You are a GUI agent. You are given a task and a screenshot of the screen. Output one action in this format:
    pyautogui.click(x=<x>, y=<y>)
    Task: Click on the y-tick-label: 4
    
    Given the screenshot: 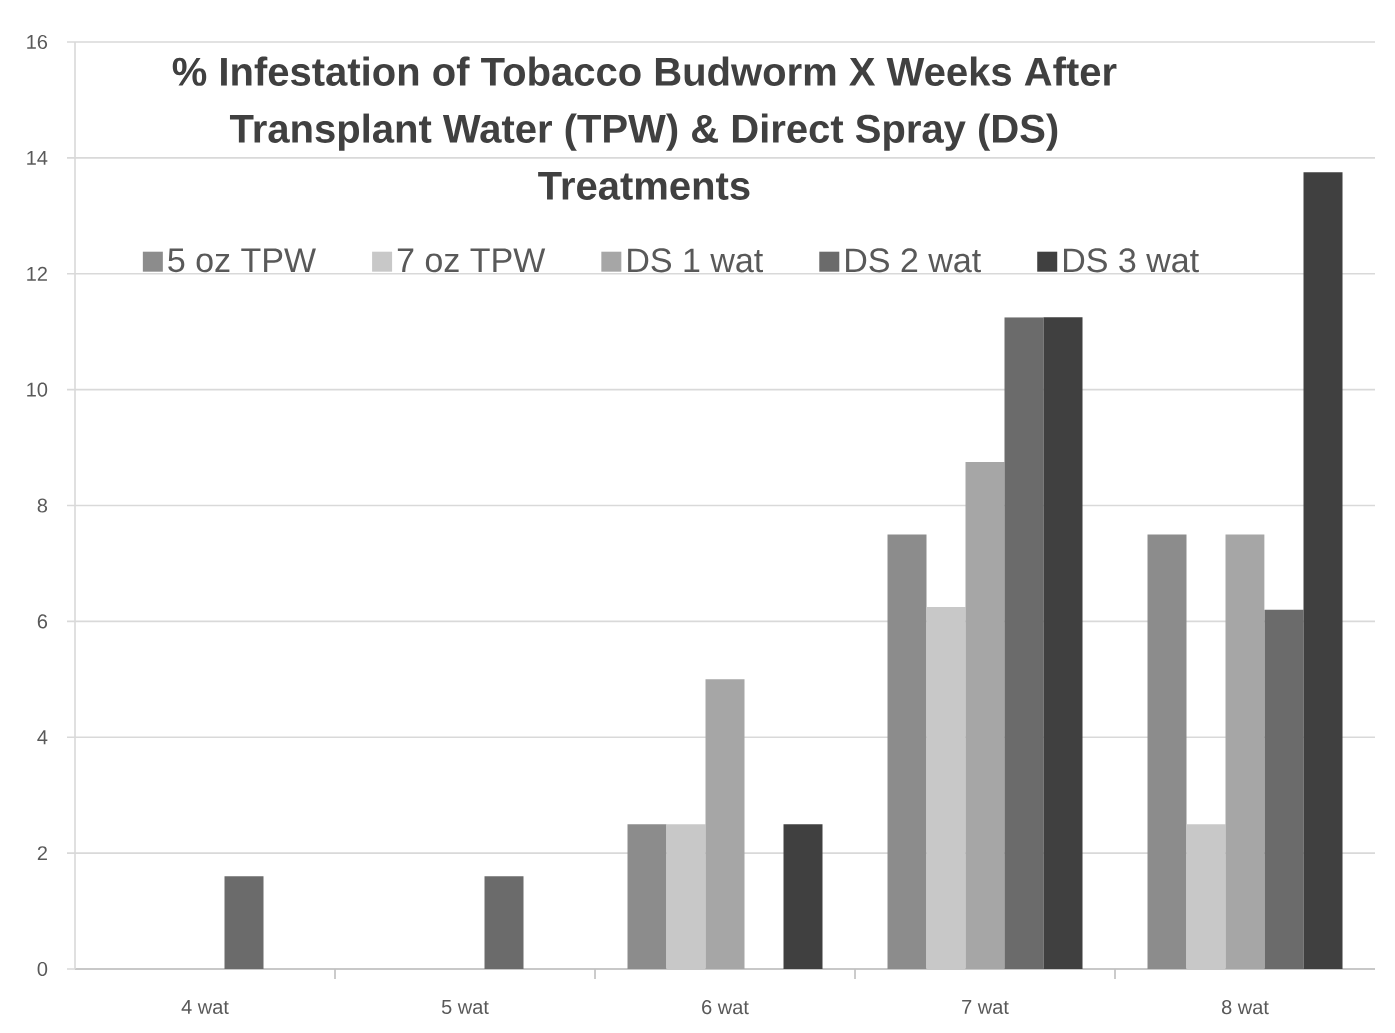 What is the action you would take?
    pyautogui.click(x=42, y=737)
    